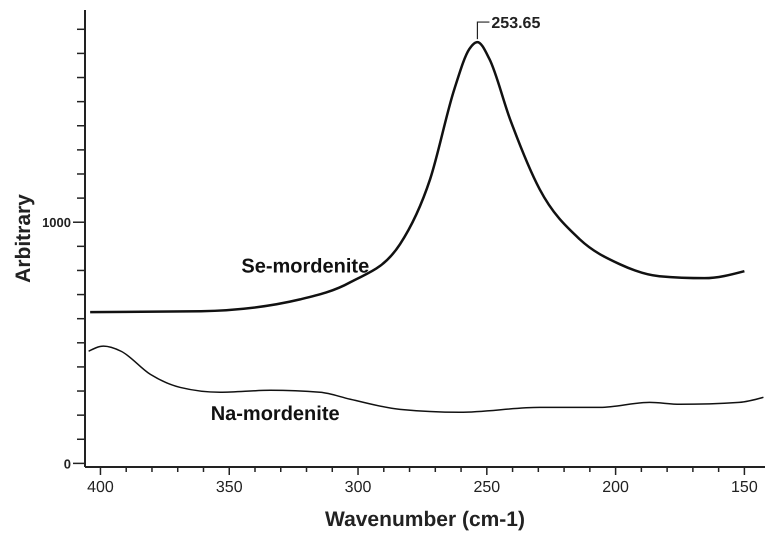 The width and height of the screenshot is (767, 538). What do you see at coordinates (56, 222) in the screenshot?
I see `y-tick-label: 1000` at bounding box center [56, 222].